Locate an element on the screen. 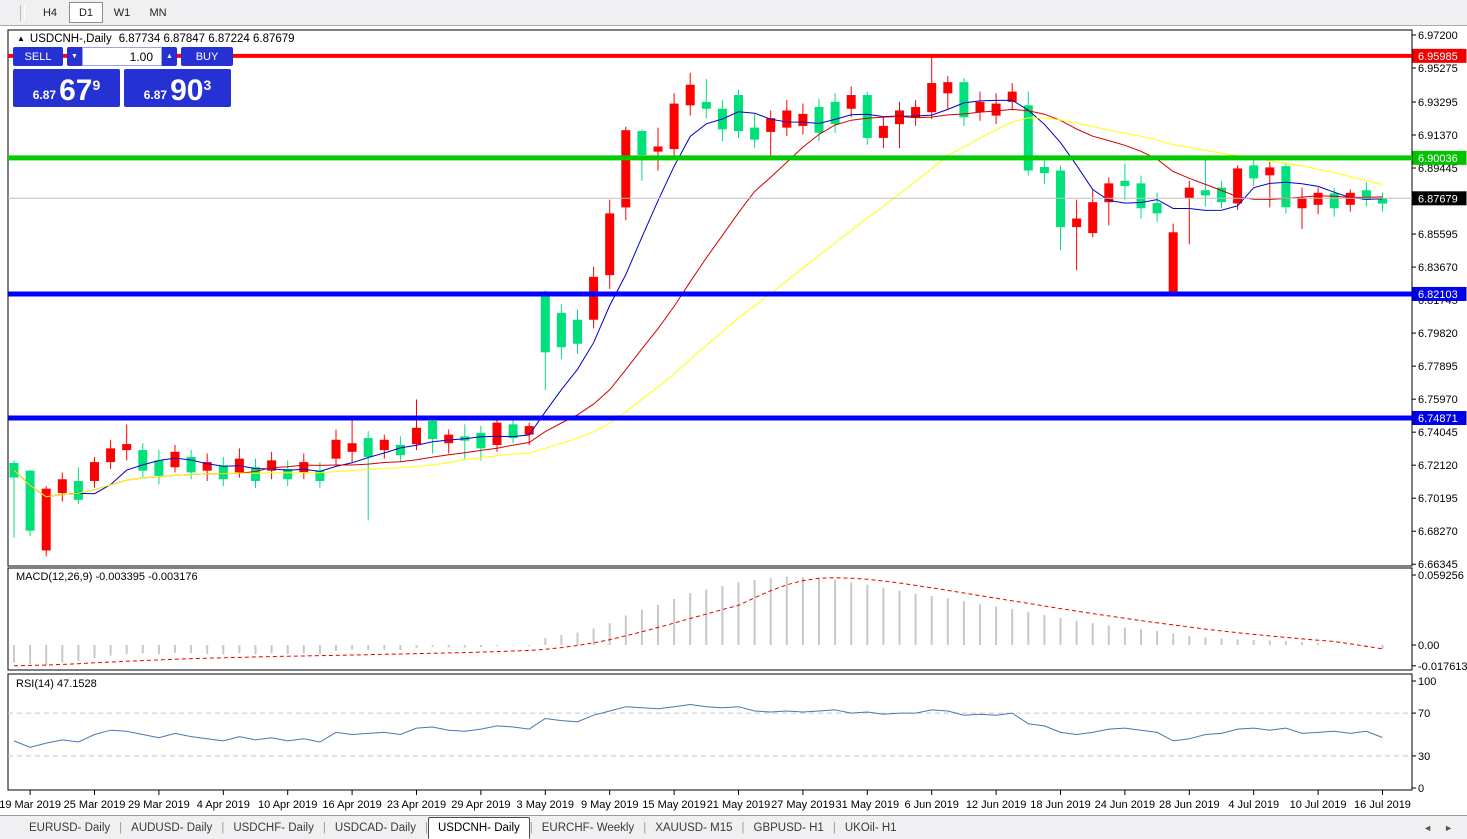 The width and height of the screenshot is (1467, 839). macd-tick-label: 0.059256 is located at coordinates (1441, 576).